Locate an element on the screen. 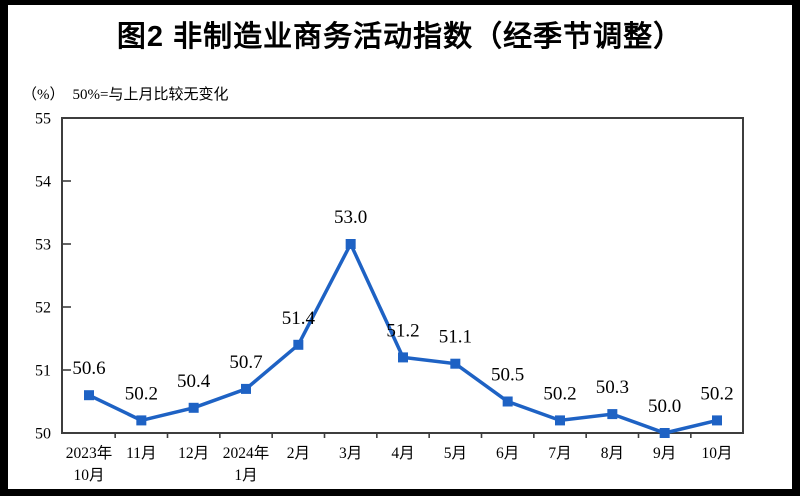 This screenshot has height=496, width=800. x-tick-label: 6月 is located at coordinates (507, 453).